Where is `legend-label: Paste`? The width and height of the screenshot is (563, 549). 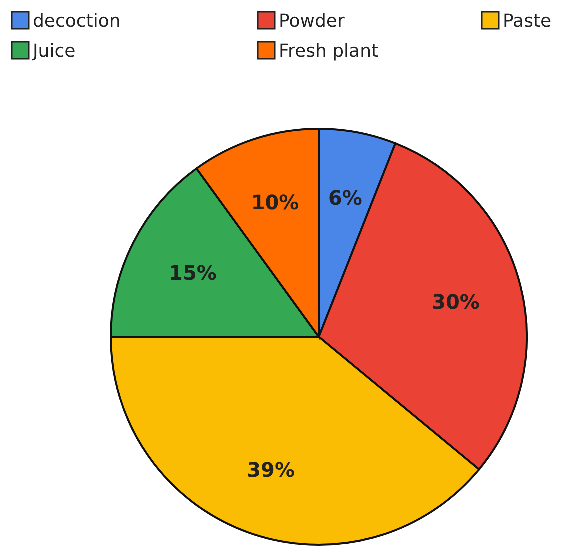 legend-label: Paste is located at coordinates (527, 21).